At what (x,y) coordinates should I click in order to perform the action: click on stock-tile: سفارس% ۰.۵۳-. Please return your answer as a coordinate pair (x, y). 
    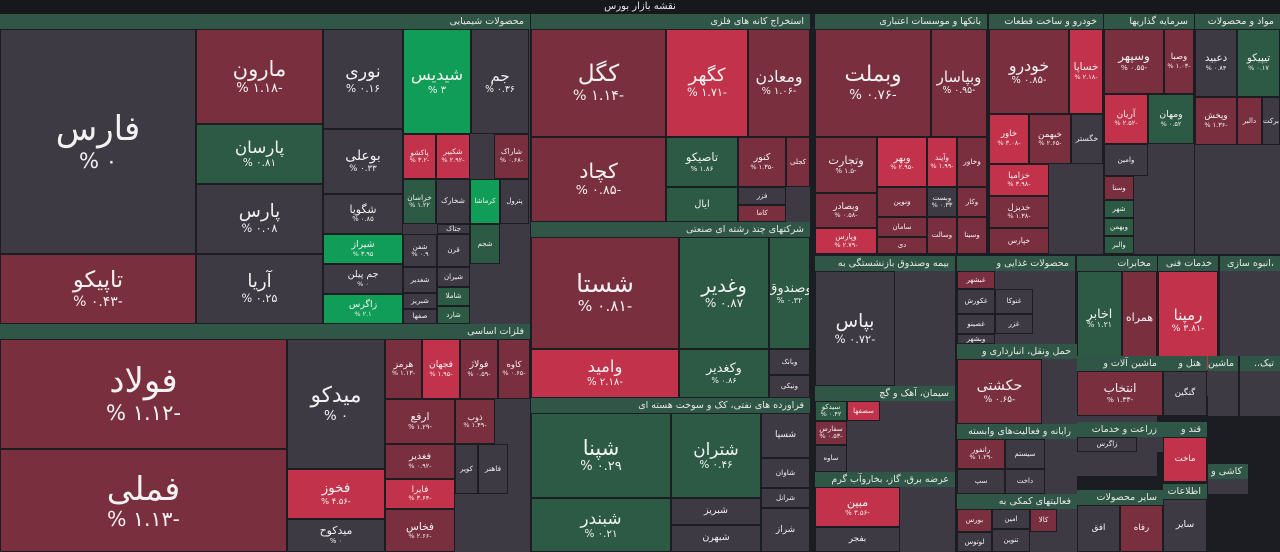
    Looking at the image, I should click on (831, 433).